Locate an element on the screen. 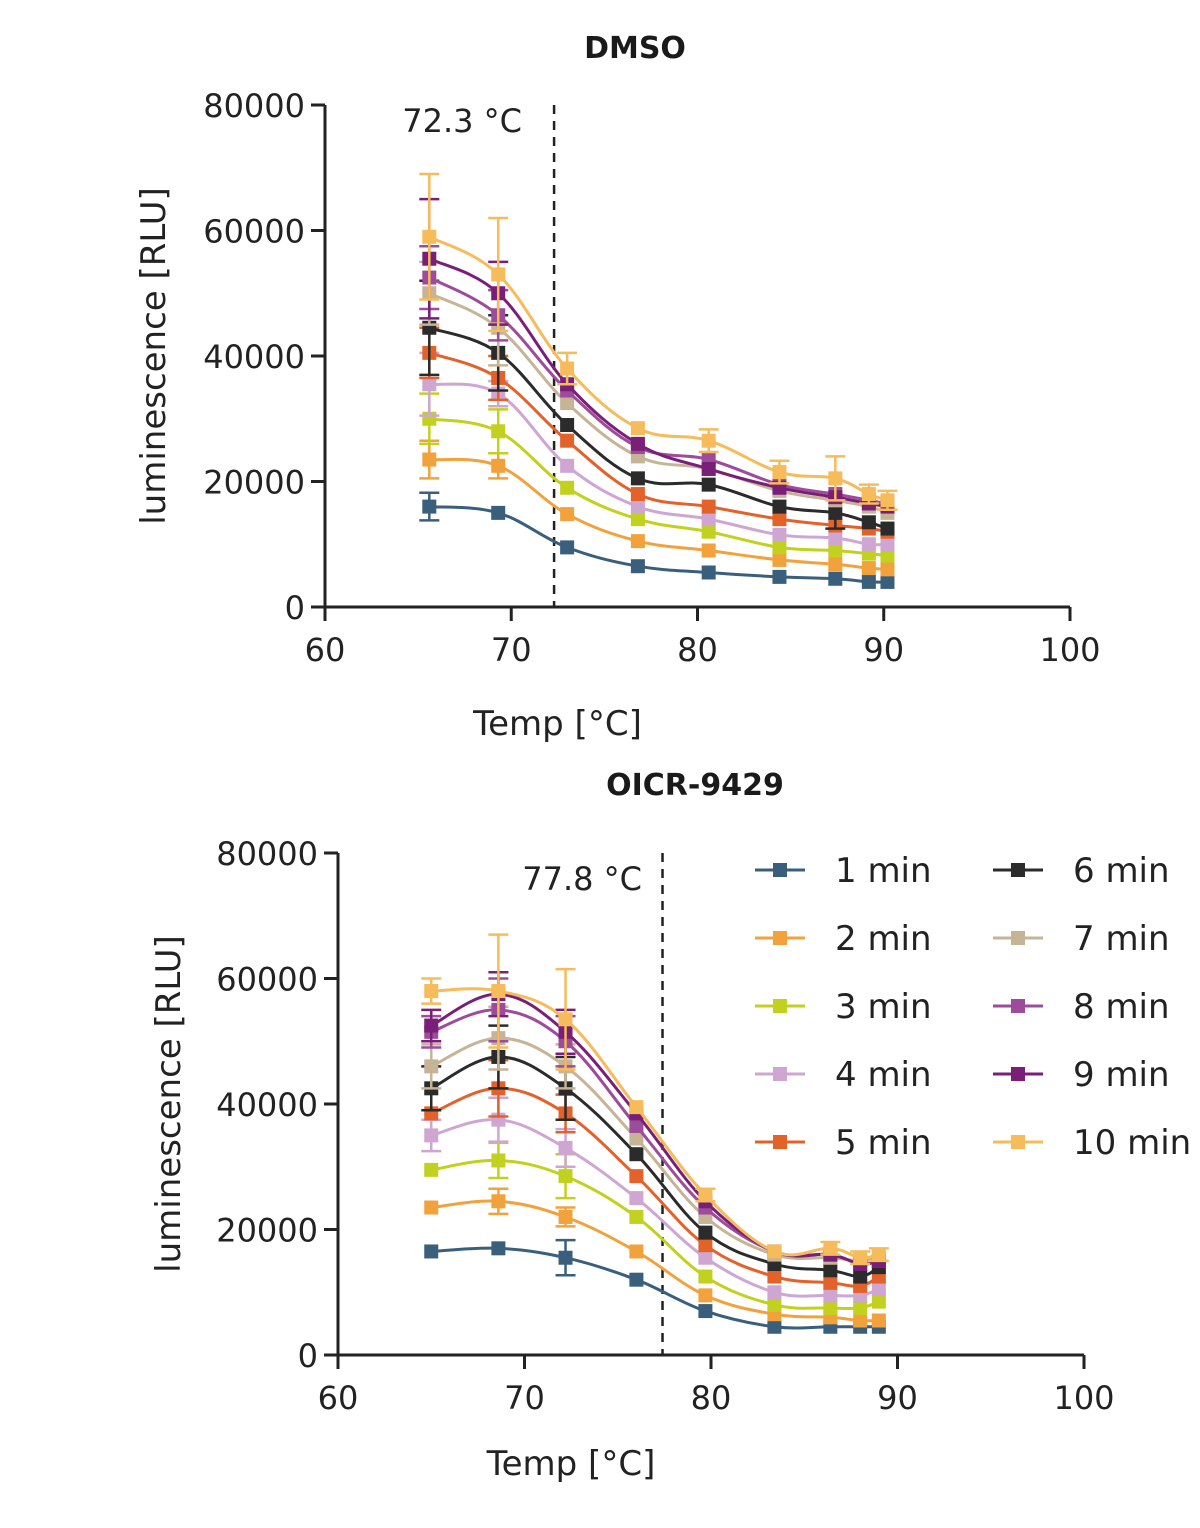  y-tick-label: 20000 is located at coordinates (267, 1231).